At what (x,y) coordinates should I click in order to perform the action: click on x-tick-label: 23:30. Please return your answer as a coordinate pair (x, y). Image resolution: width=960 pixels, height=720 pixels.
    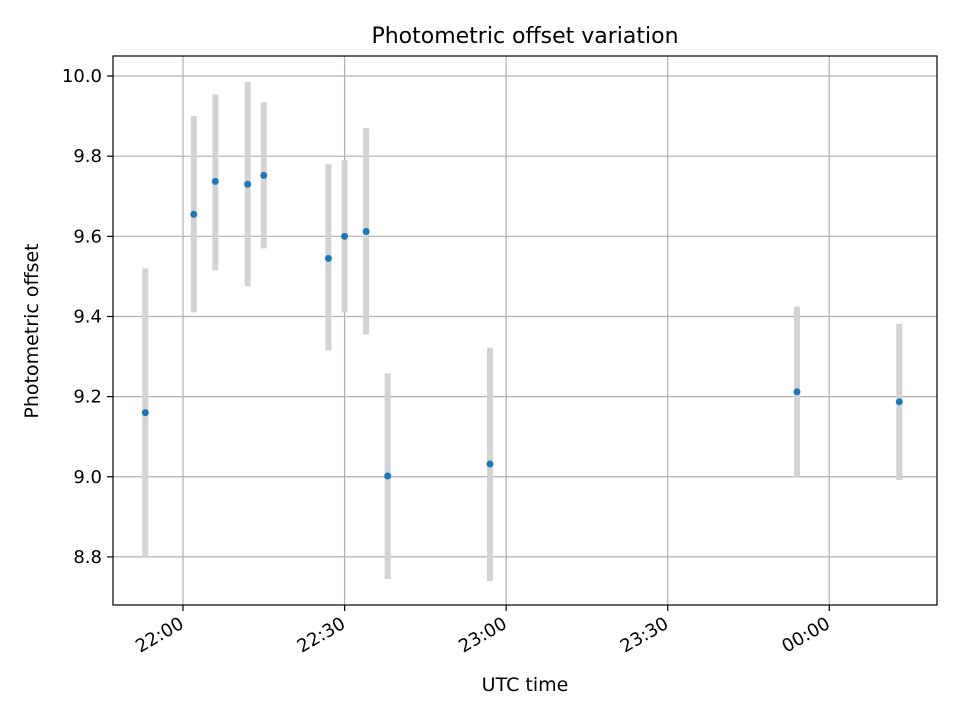
    Looking at the image, I should click on (644, 635).